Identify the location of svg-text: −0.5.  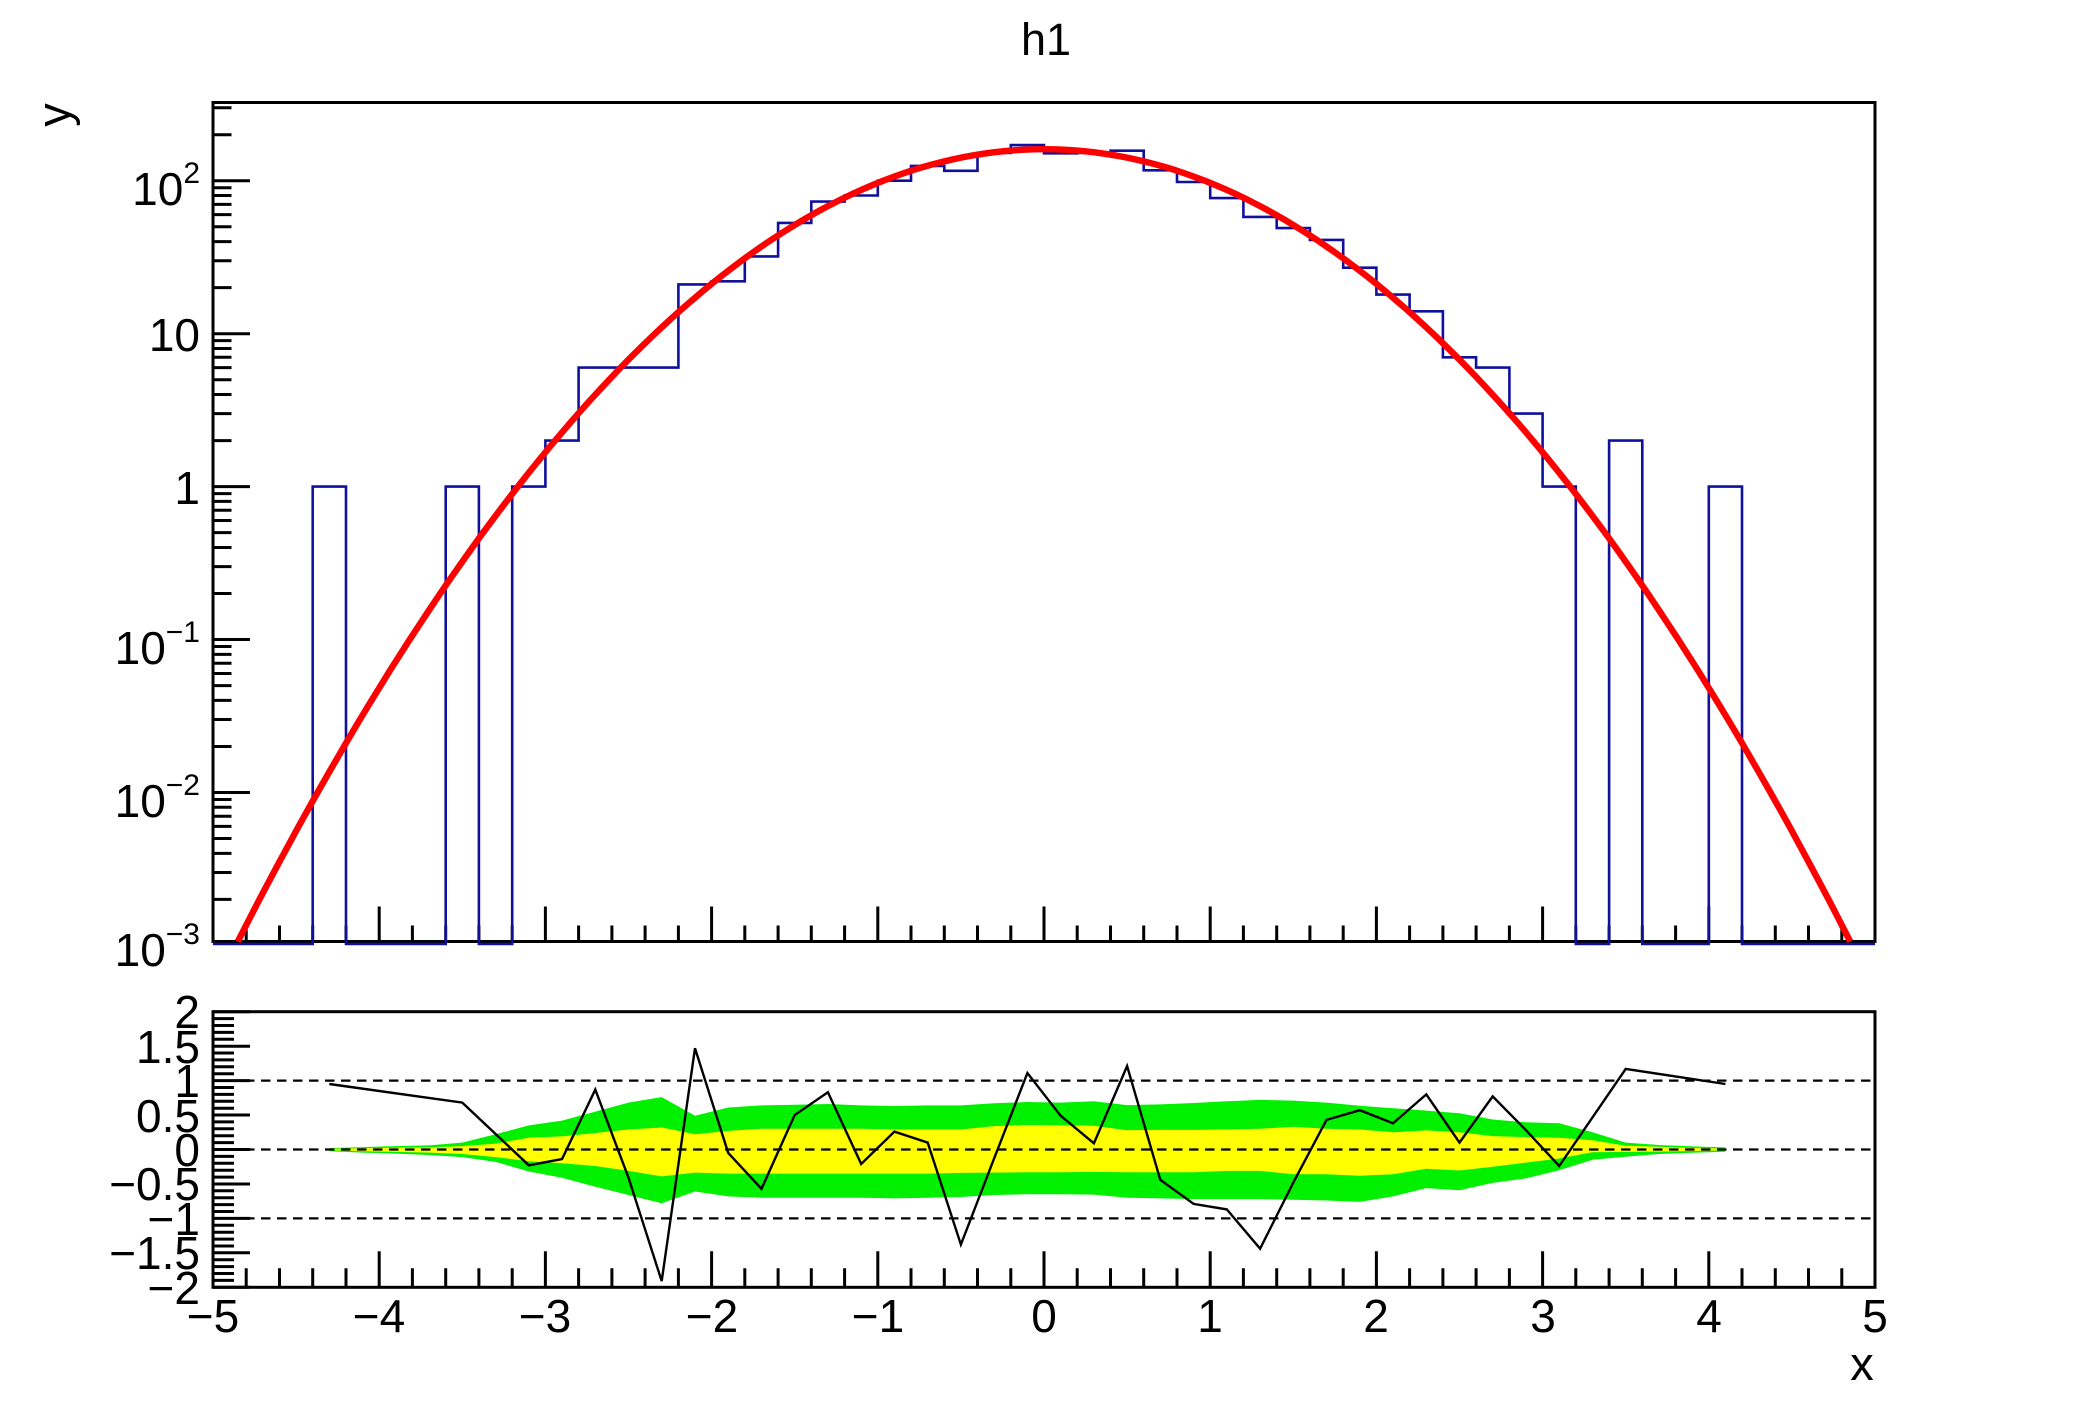
(154, 1184).